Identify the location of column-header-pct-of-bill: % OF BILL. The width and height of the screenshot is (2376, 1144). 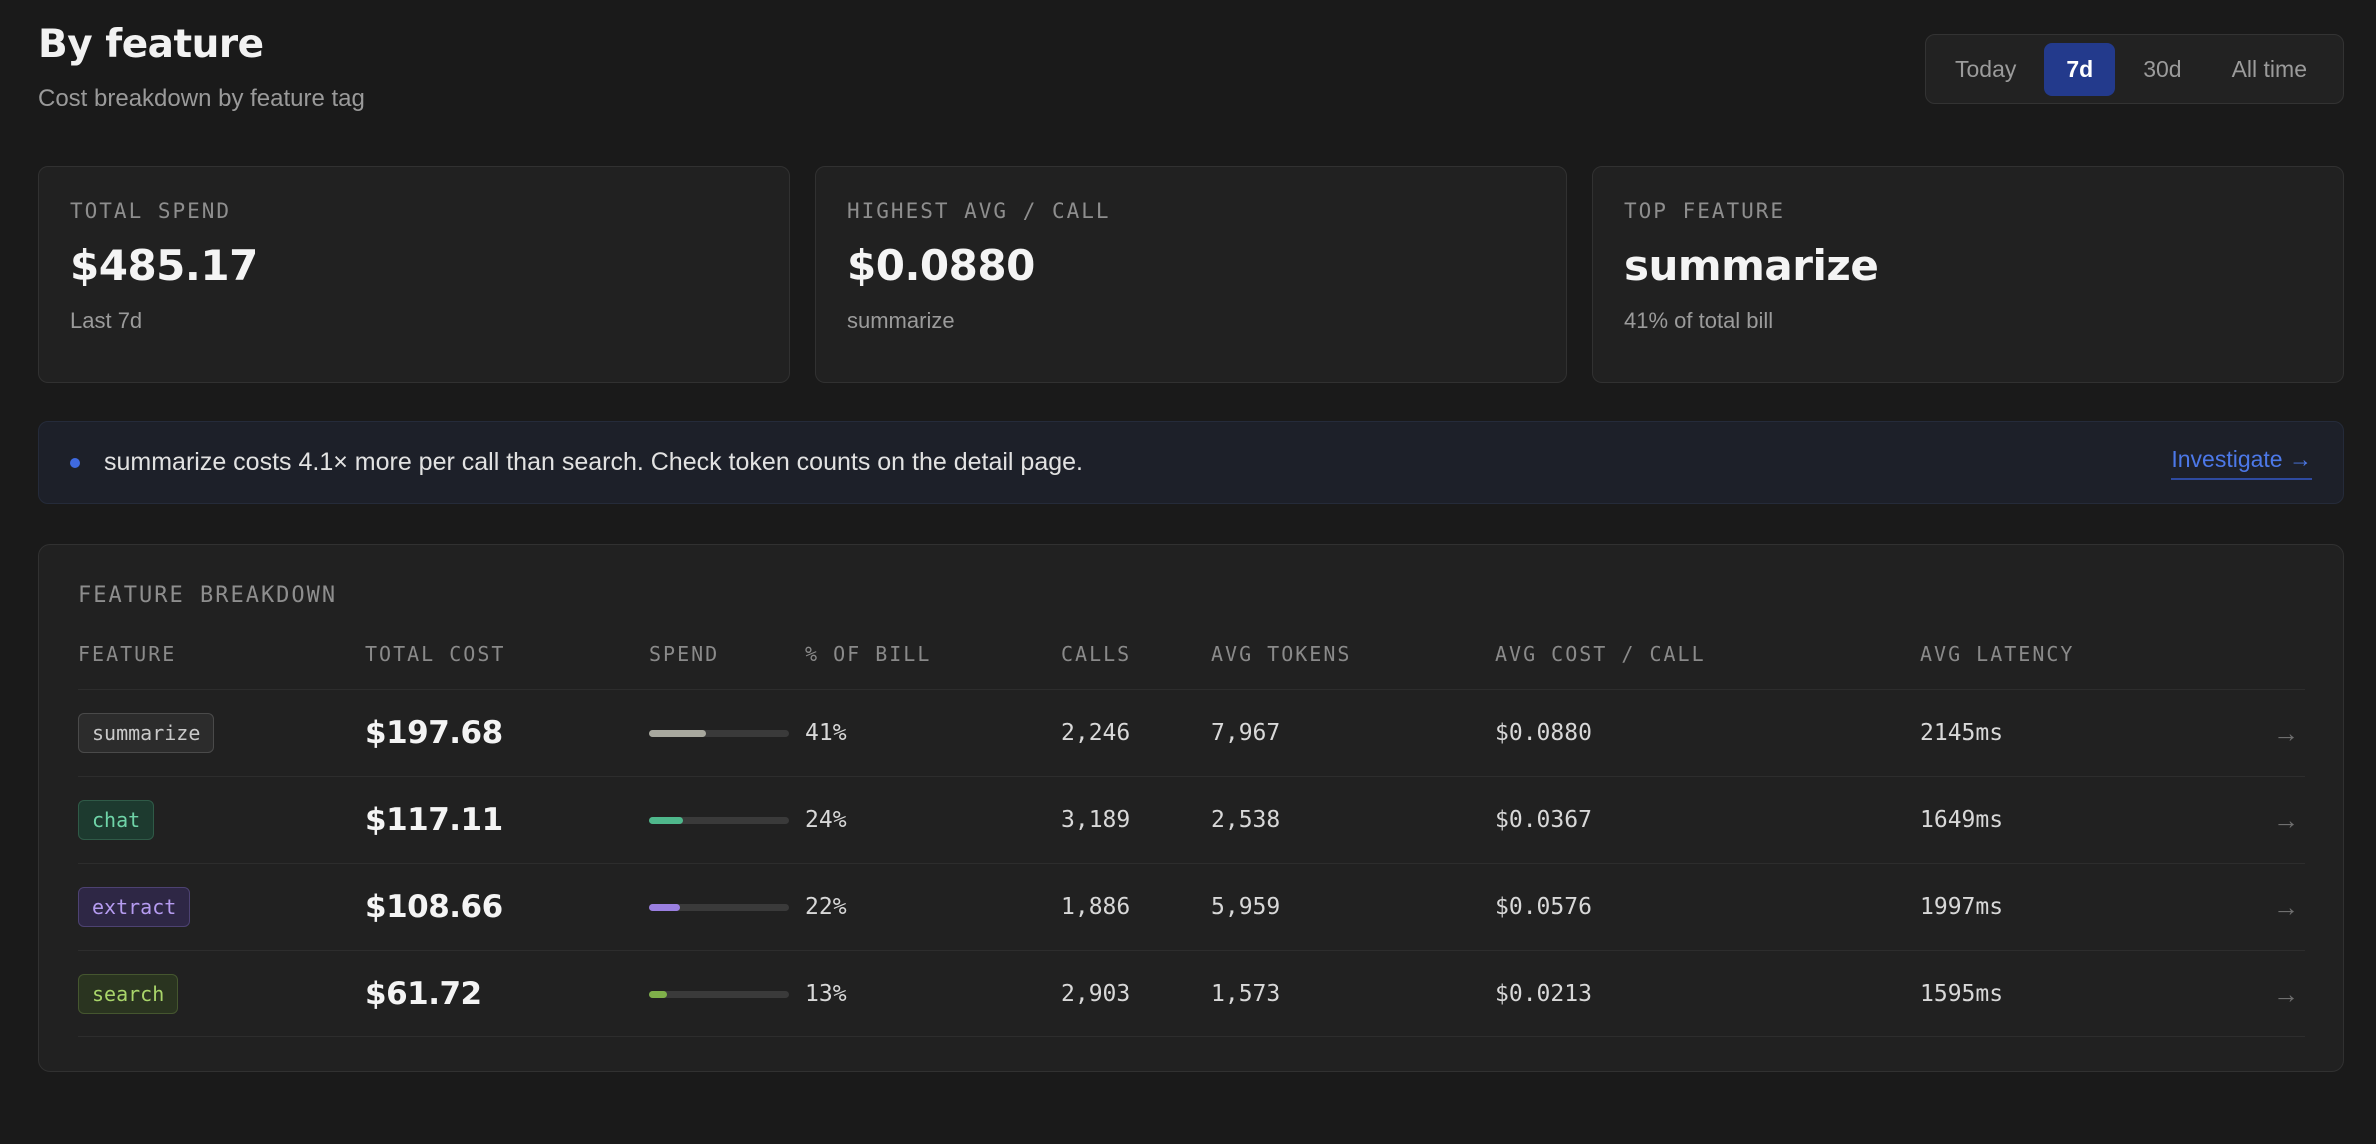
(868, 654).